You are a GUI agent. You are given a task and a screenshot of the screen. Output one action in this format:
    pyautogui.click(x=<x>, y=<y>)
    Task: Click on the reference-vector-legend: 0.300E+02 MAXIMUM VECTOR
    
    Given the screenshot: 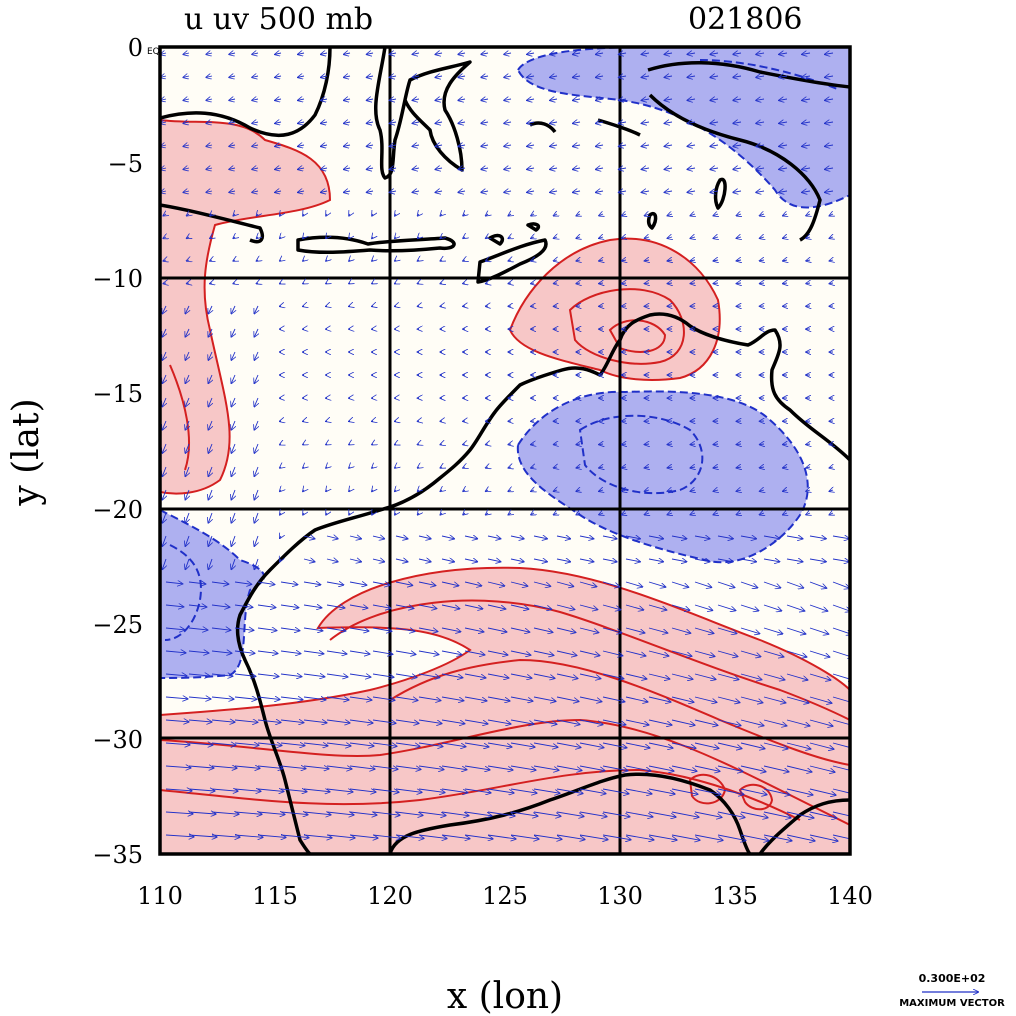 What is the action you would take?
    pyautogui.click(x=952, y=990)
    